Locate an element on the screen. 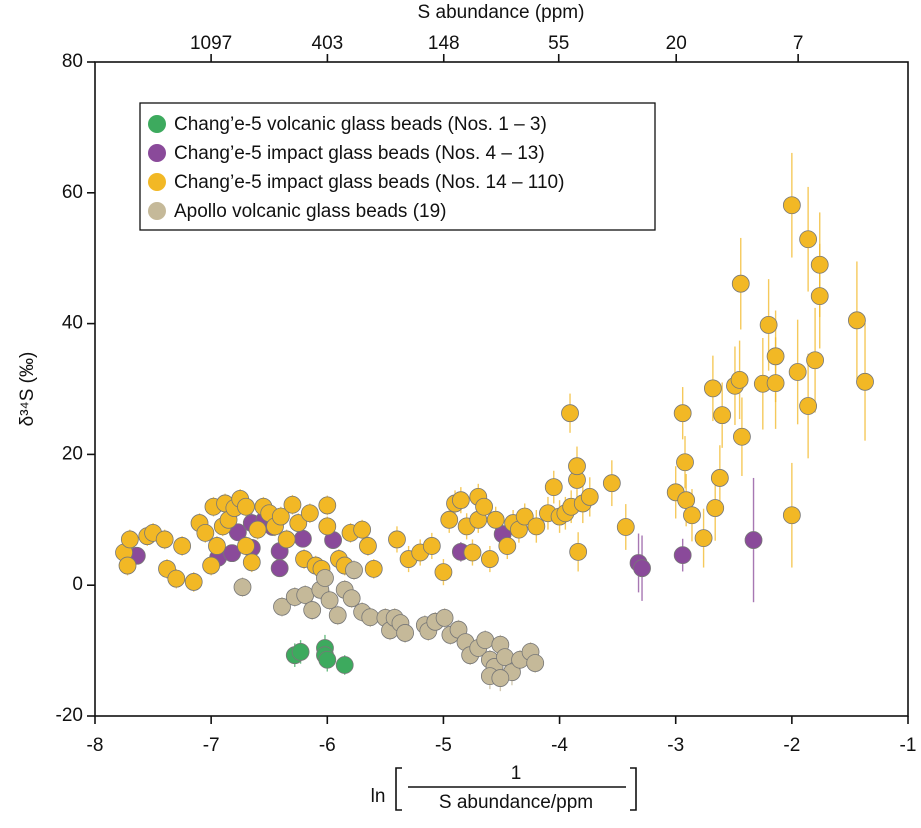 The height and width of the screenshot is (828, 921). y-axis-title: δ³⁴S (‰) is located at coordinates (27, 389).